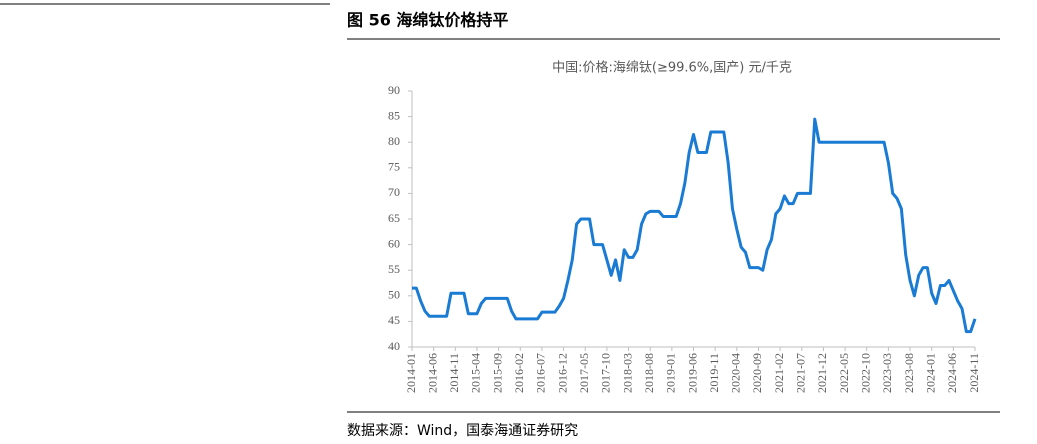 The height and width of the screenshot is (444, 1037). What do you see at coordinates (394, 192) in the screenshot?
I see `y-tick-label: 70` at bounding box center [394, 192].